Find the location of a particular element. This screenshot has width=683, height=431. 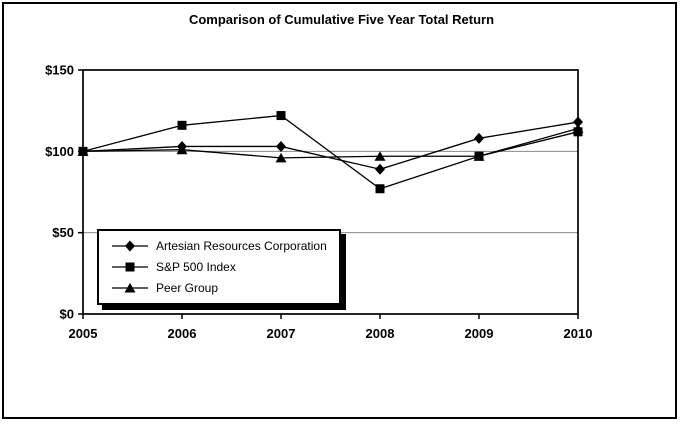

legend-item-peer: Peer Group is located at coordinates (225, 288).